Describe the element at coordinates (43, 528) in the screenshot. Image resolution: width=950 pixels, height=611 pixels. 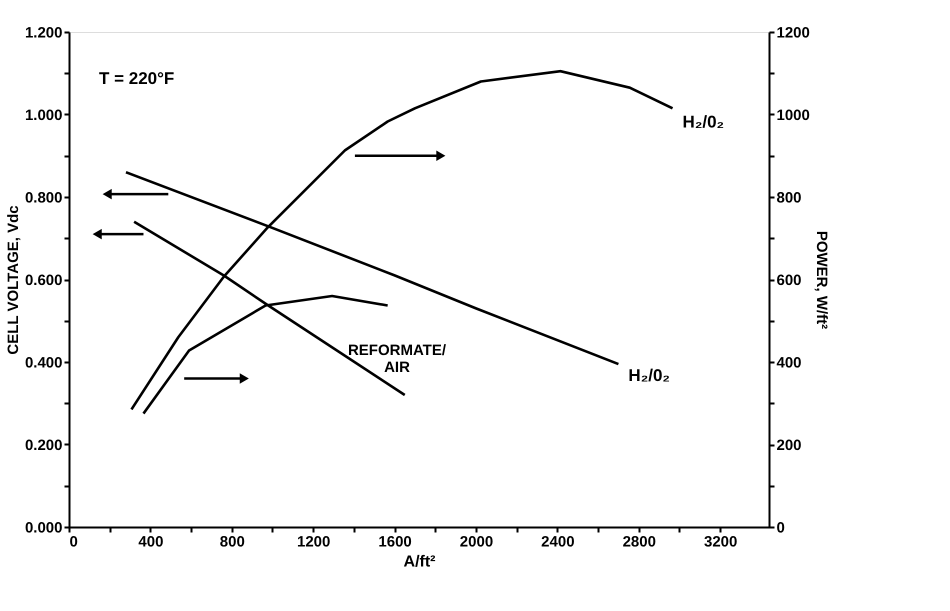
I see `y-tick-label: 0.000` at that location.